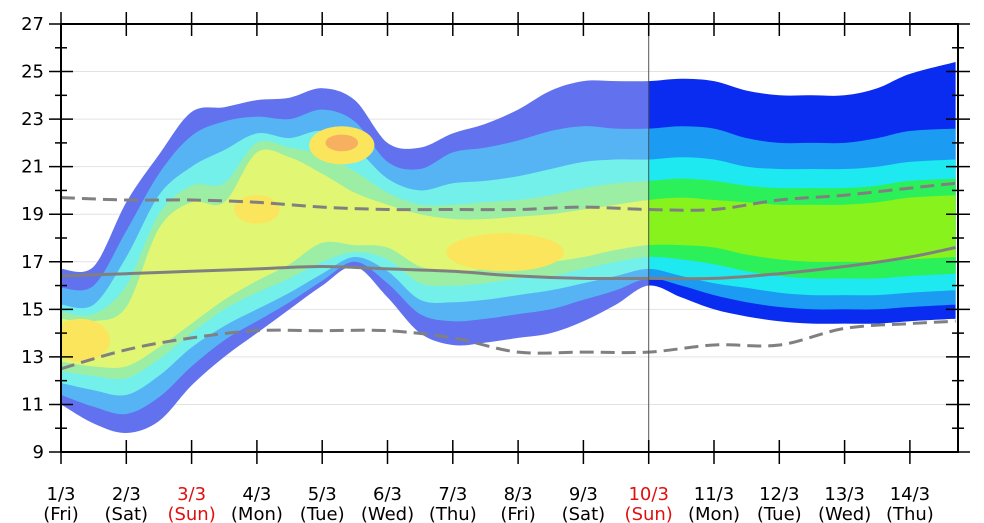 This screenshot has width=984, height=523. I want to click on x-tick-date: 1/3, so click(61, 494).